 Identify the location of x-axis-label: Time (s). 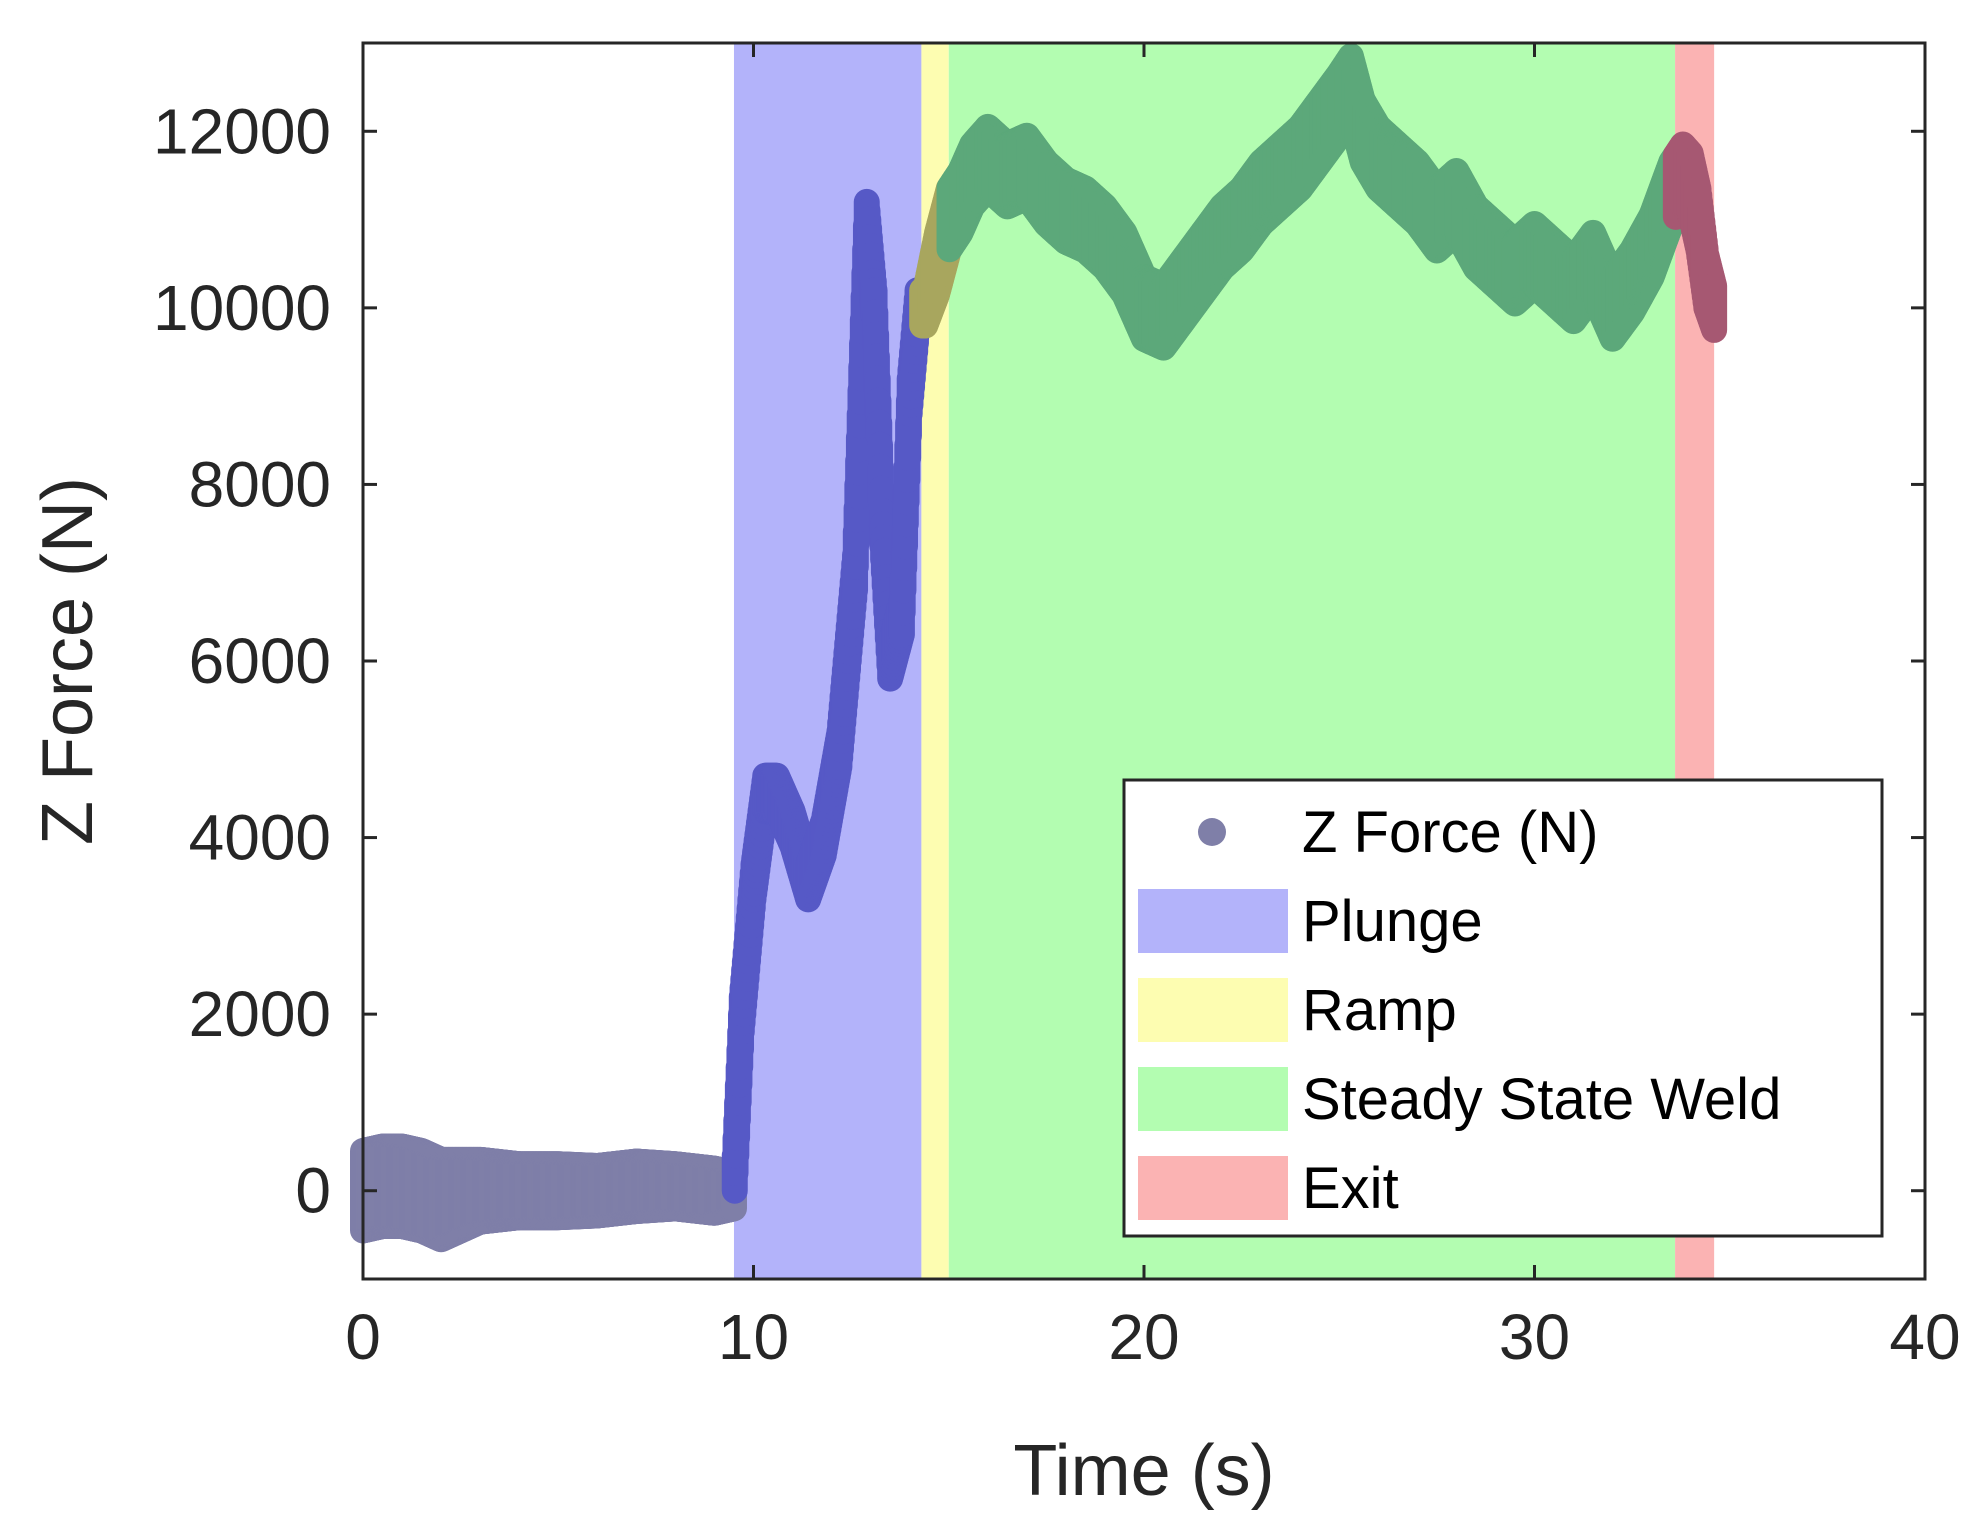
(1143, 1471).